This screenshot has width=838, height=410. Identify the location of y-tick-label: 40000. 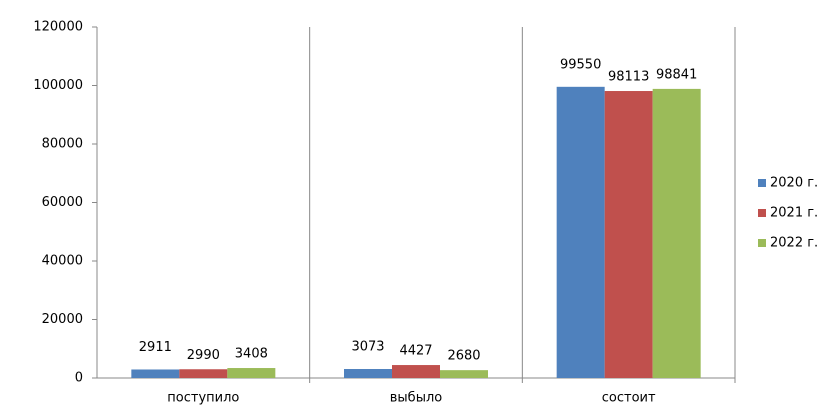
(62, 261).